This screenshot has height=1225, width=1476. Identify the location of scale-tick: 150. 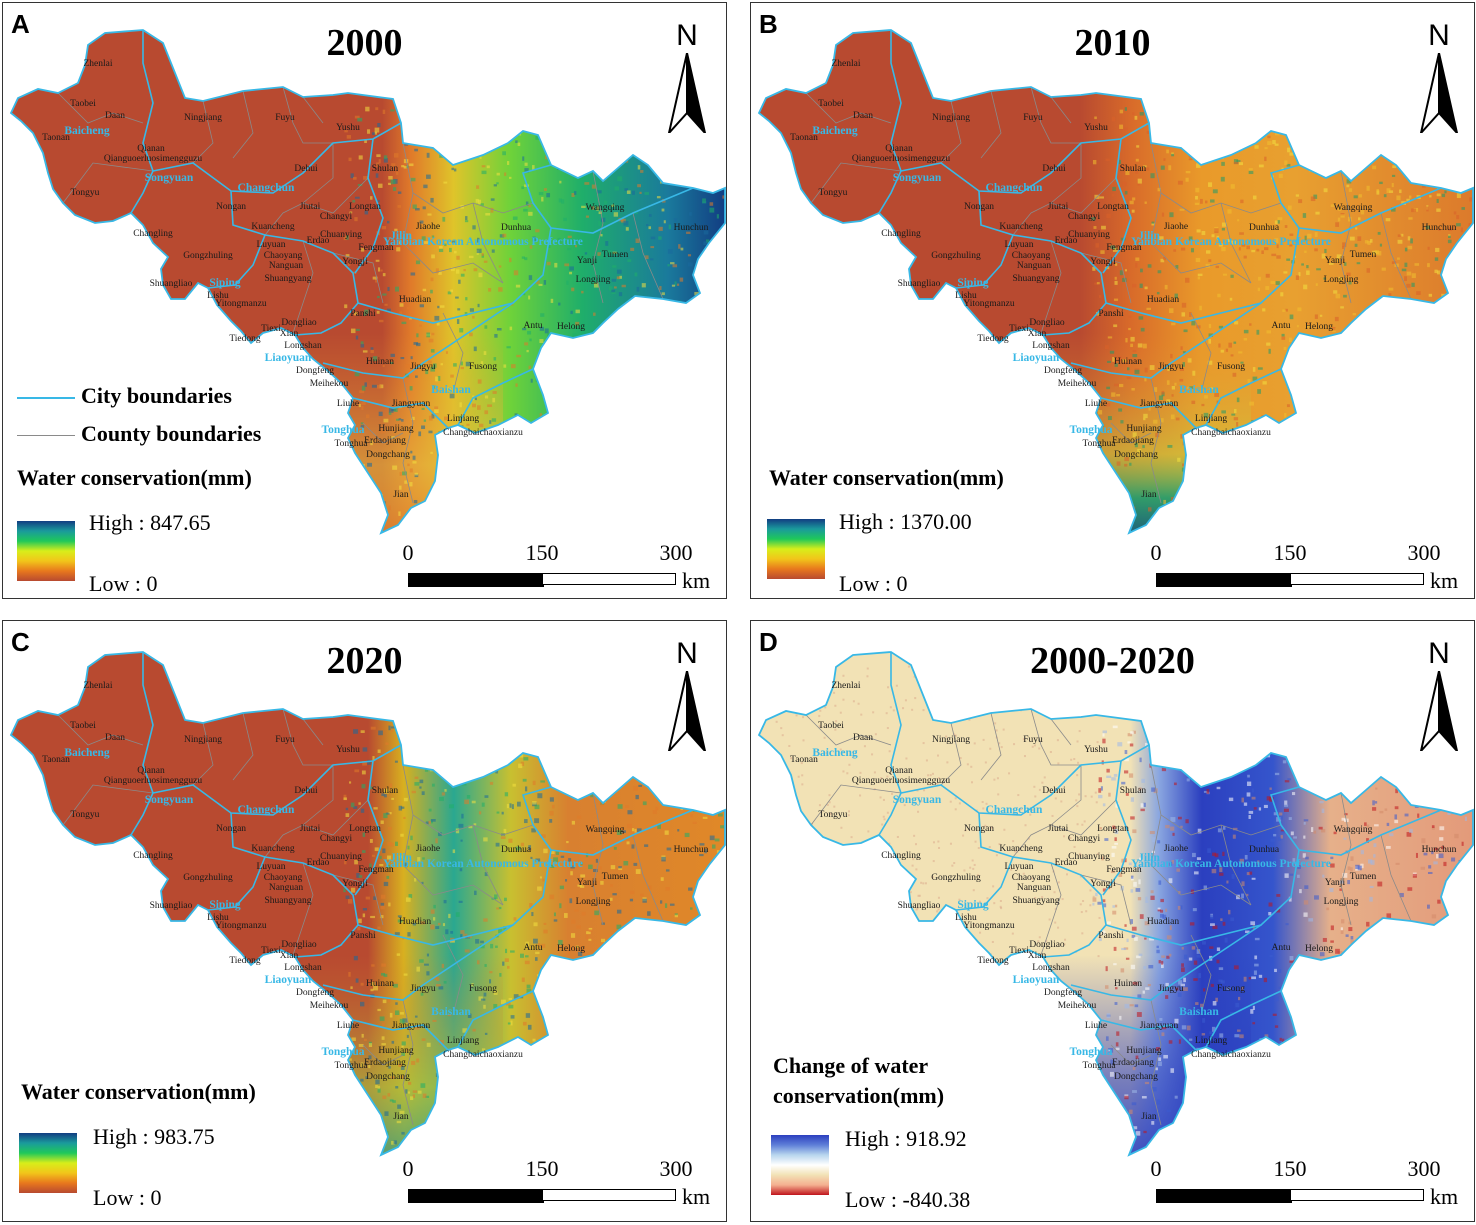
(542, 1168).